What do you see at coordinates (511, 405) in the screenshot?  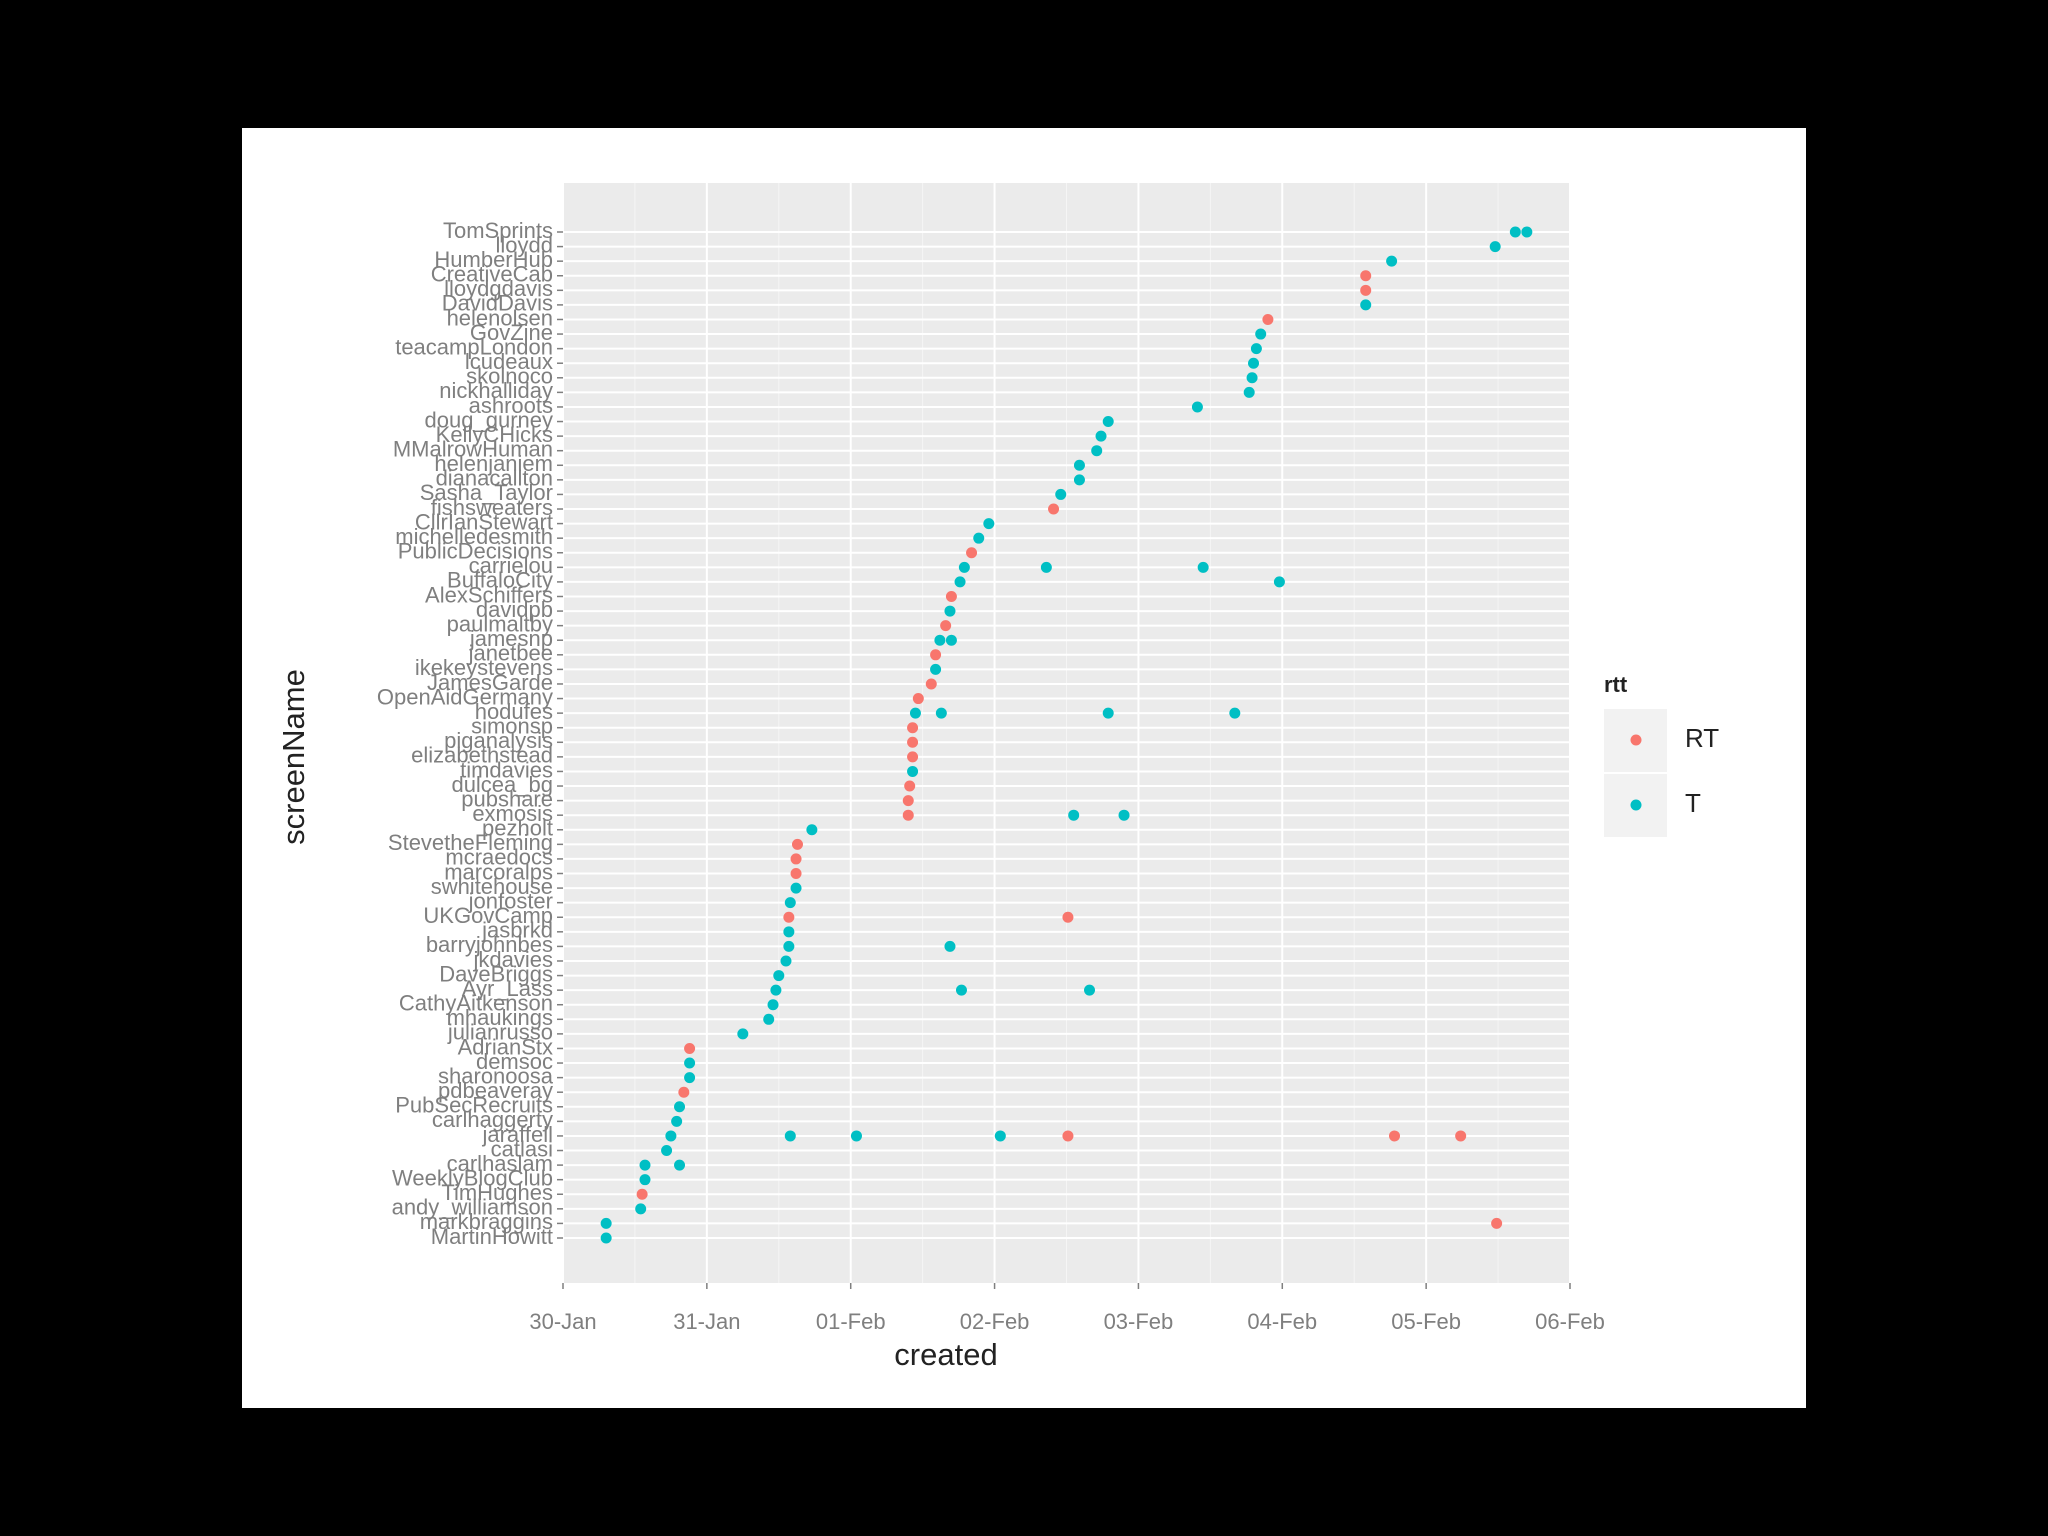 I see `y-tick-label: ashroots` at bounding box center [511, 405].